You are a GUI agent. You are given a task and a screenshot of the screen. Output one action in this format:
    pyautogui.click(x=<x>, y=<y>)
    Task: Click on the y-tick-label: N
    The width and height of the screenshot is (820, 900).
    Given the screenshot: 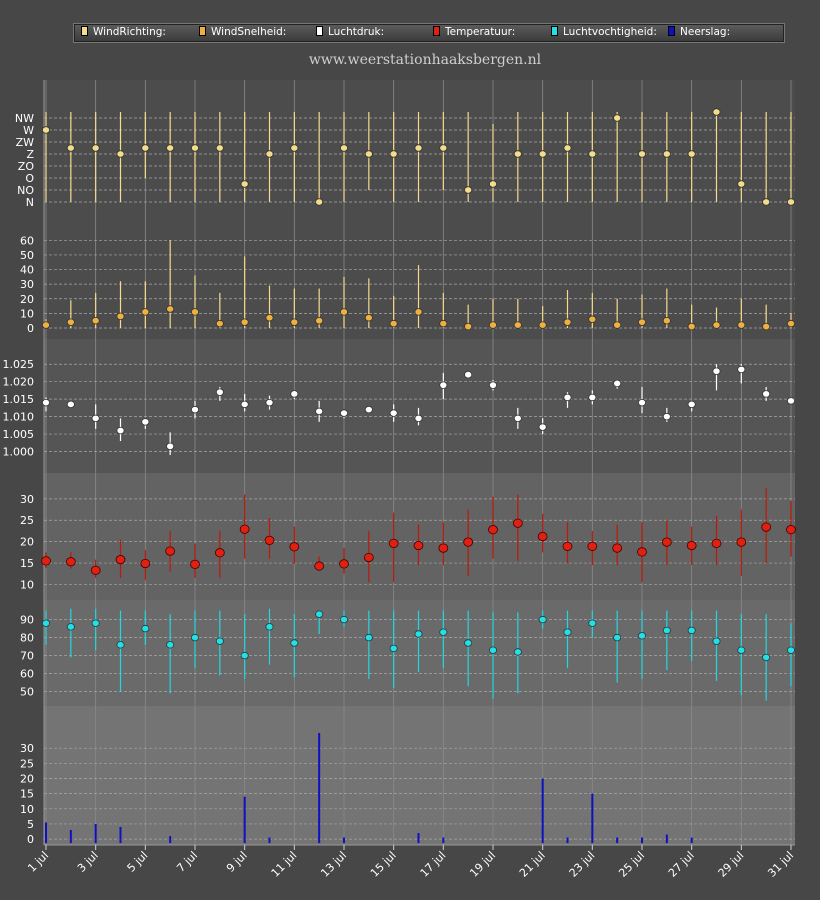 What is the action you would take?
    pyautogui.click(x=30, y=202)
    